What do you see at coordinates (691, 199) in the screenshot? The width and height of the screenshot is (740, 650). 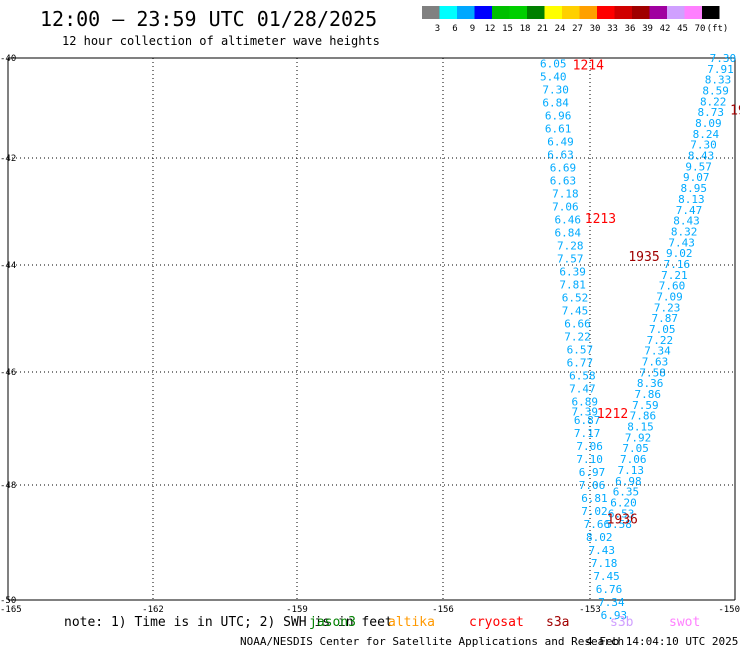 I see `wave-height-value: 8.13` at bounding box center [691, 199].